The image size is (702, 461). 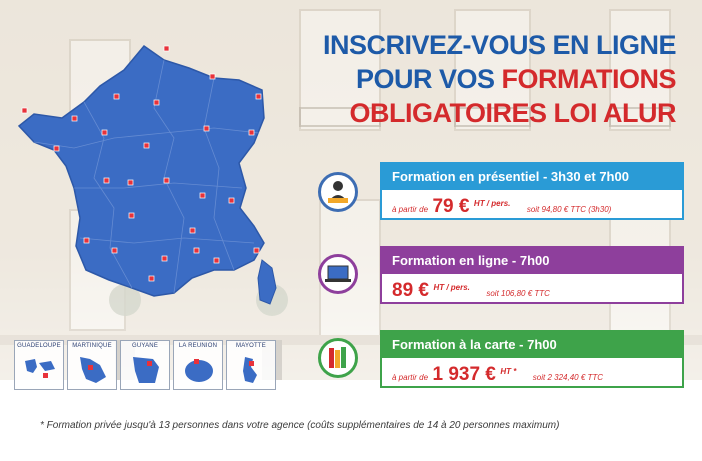 I want to click on price-unit: HT *, so click(x=508, y=371).